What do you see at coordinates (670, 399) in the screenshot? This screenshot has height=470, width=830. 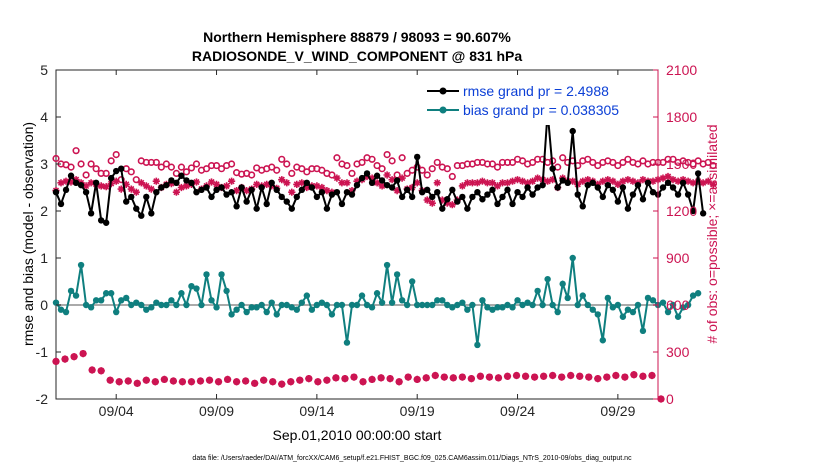 I see `y-right-tick-label: 0` at bounding box center [670, 399].